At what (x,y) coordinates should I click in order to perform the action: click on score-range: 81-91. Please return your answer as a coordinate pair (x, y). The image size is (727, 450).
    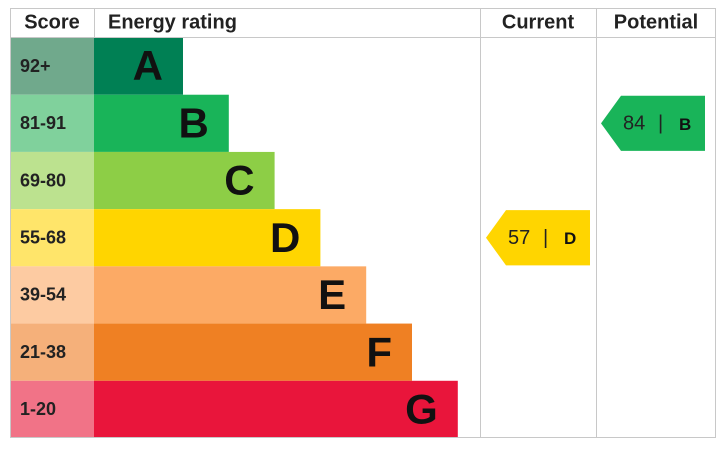
    Looking at the image, I should click on (43, 123).